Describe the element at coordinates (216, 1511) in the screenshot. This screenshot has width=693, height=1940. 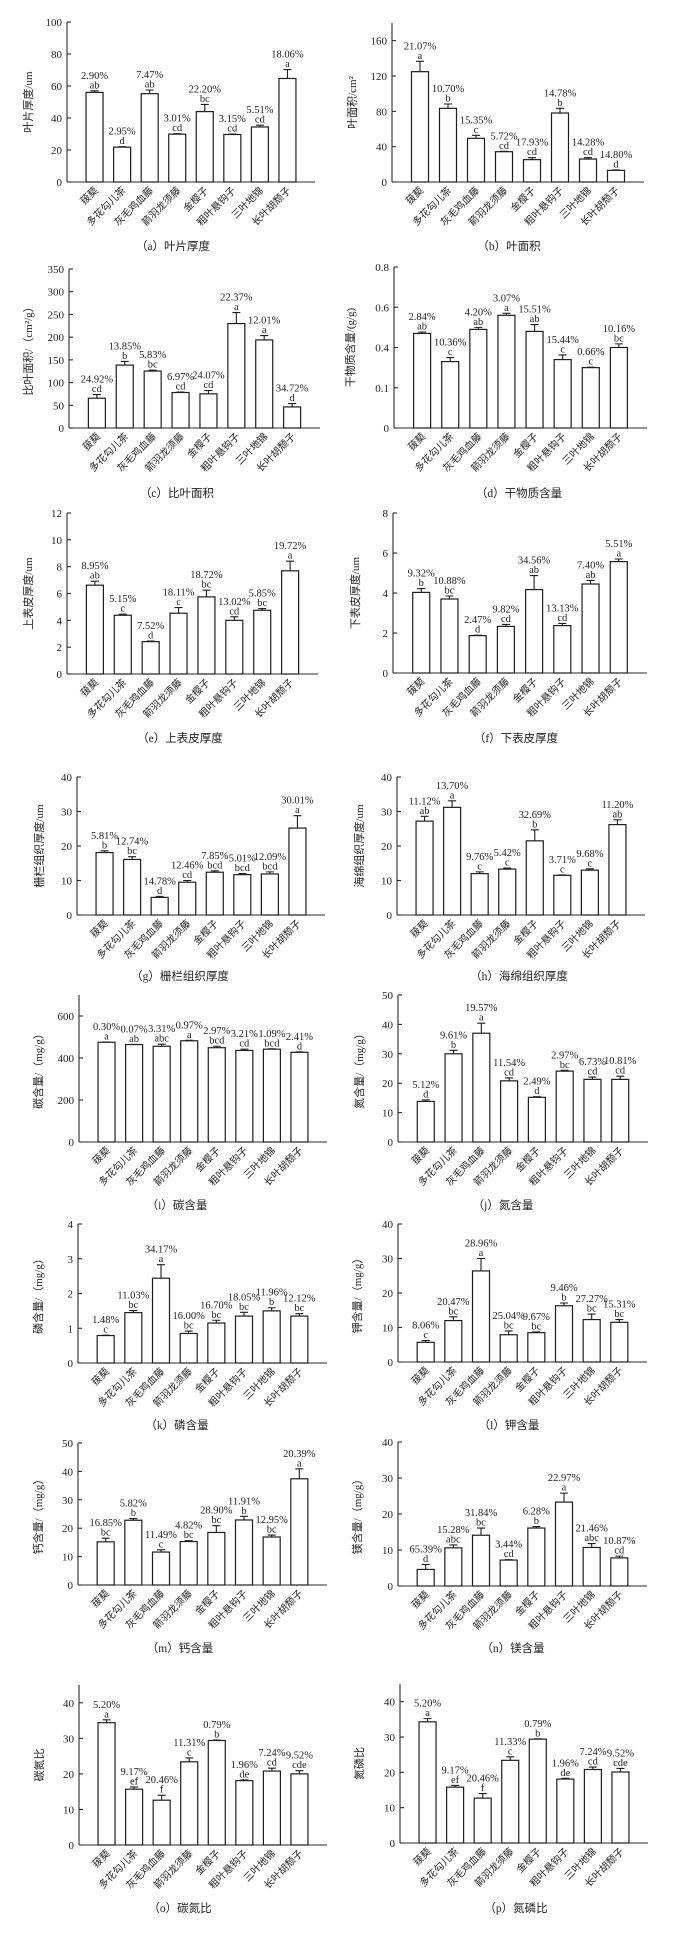
I see `cv-label: 28.90%` at that location.